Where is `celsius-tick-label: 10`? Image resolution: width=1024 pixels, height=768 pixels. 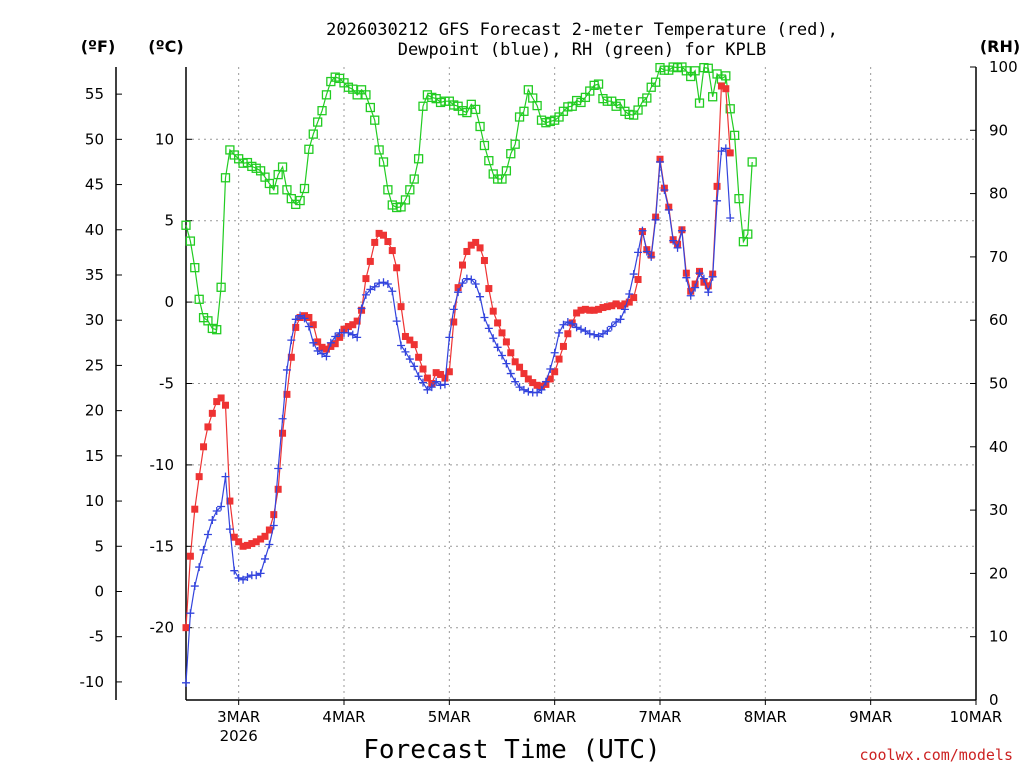 celsius-tick-label: 10 is located at coordinates (164, 139).